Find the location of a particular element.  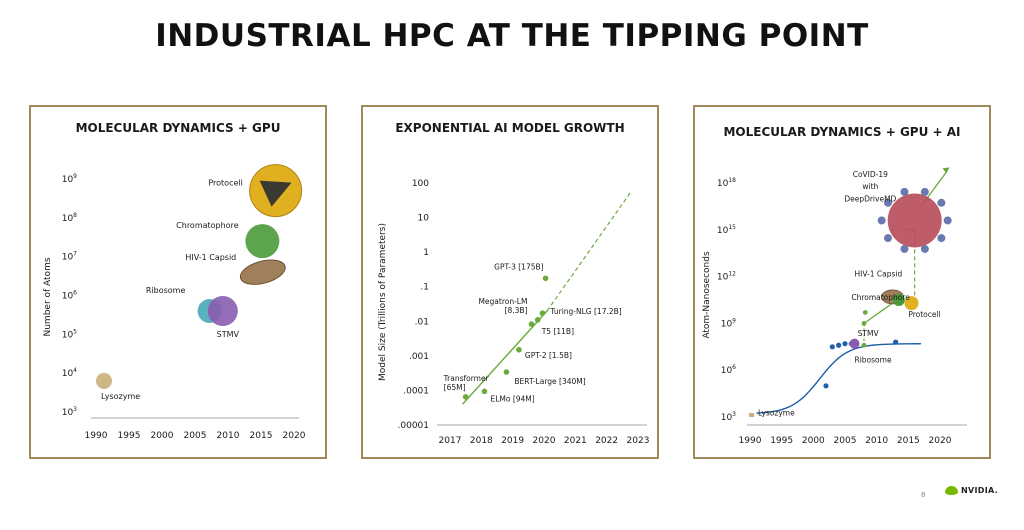

x-tick-label: 2017 is located at coordinates (450, 441).